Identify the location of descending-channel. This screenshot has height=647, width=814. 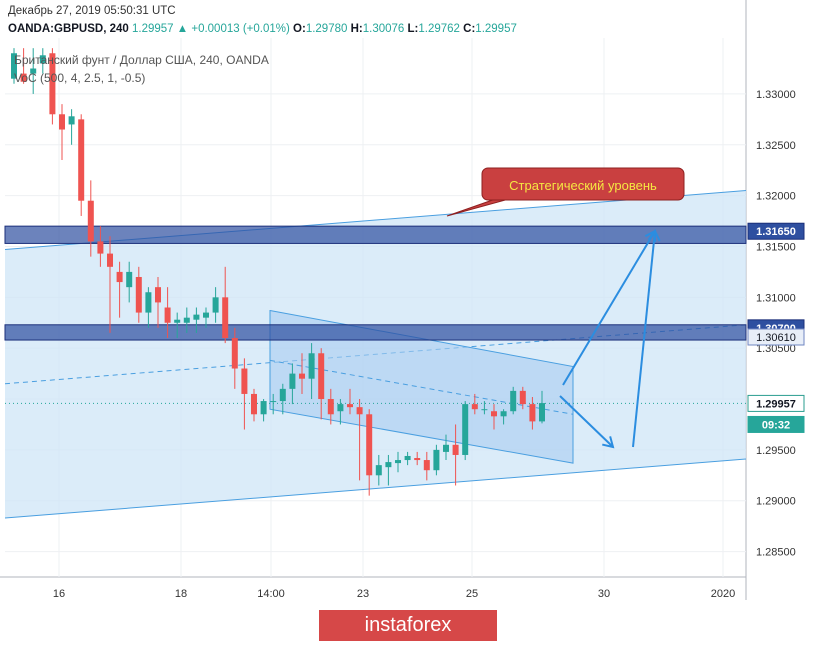
(421, 386).